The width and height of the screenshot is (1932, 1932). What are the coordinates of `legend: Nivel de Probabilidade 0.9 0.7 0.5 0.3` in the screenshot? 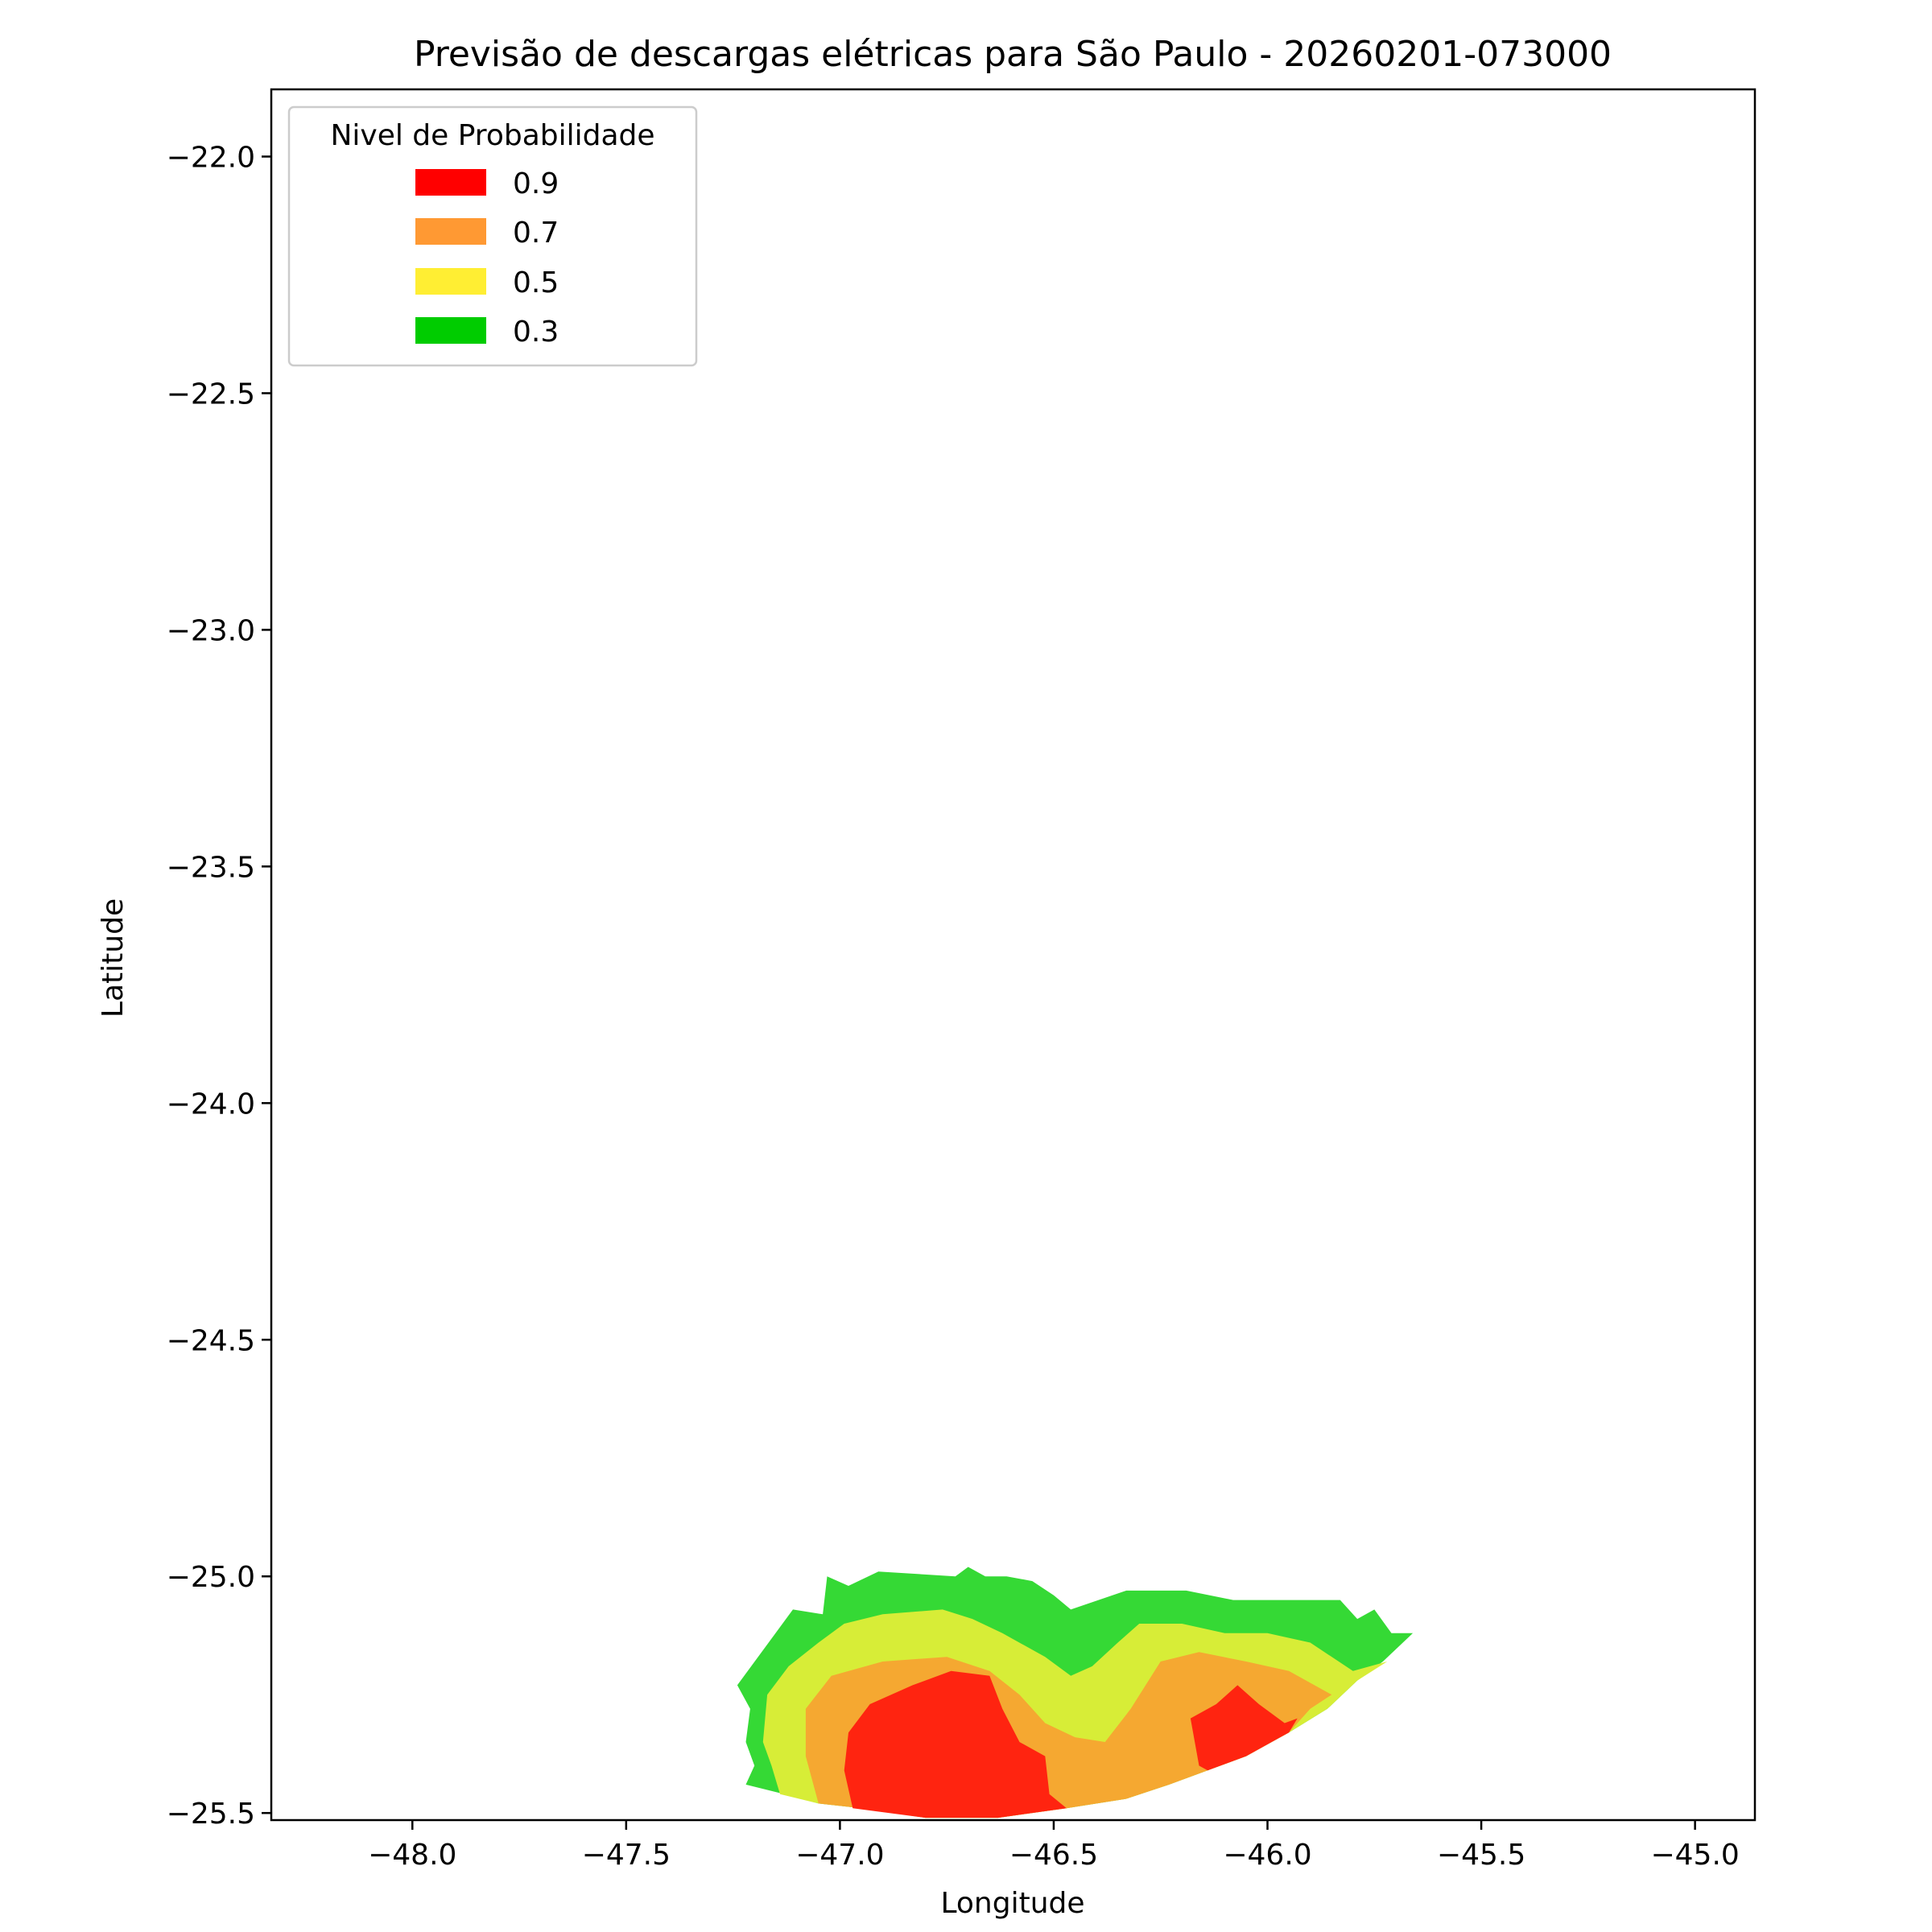 It's located at (492, 236).